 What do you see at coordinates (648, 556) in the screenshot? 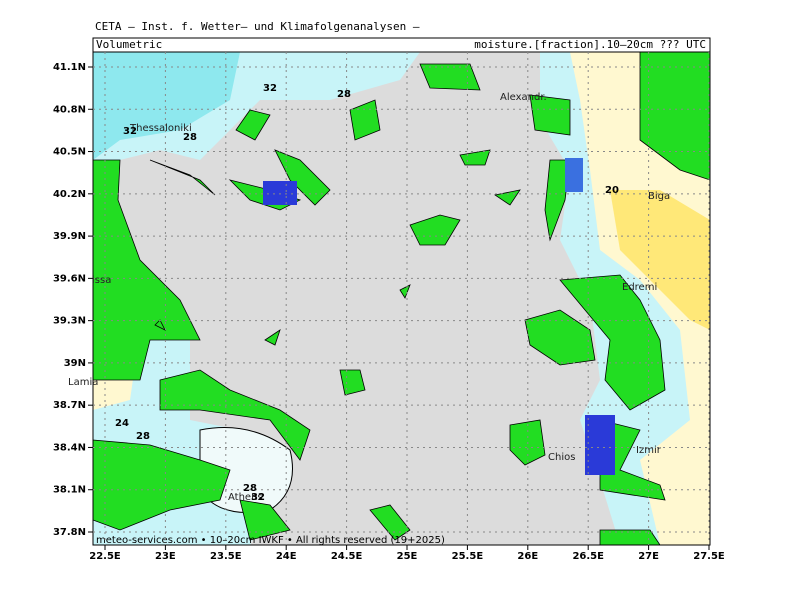
I see `lon-label: 27E` at bounding box center [648, 556].